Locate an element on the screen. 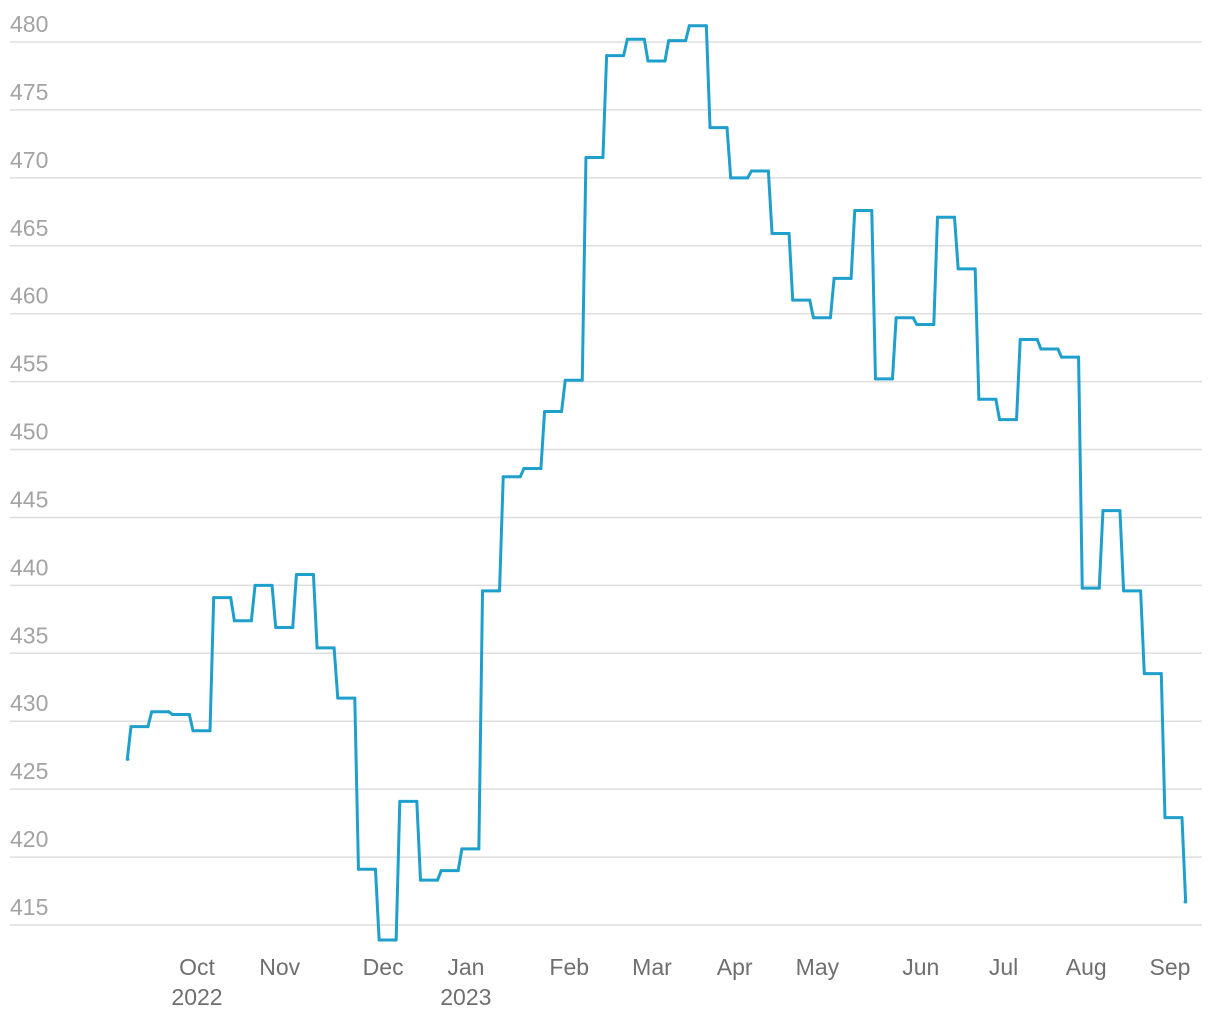 The image size is (1220, 1020). y-tick-label: 430 is located at coordinates (29, 703).